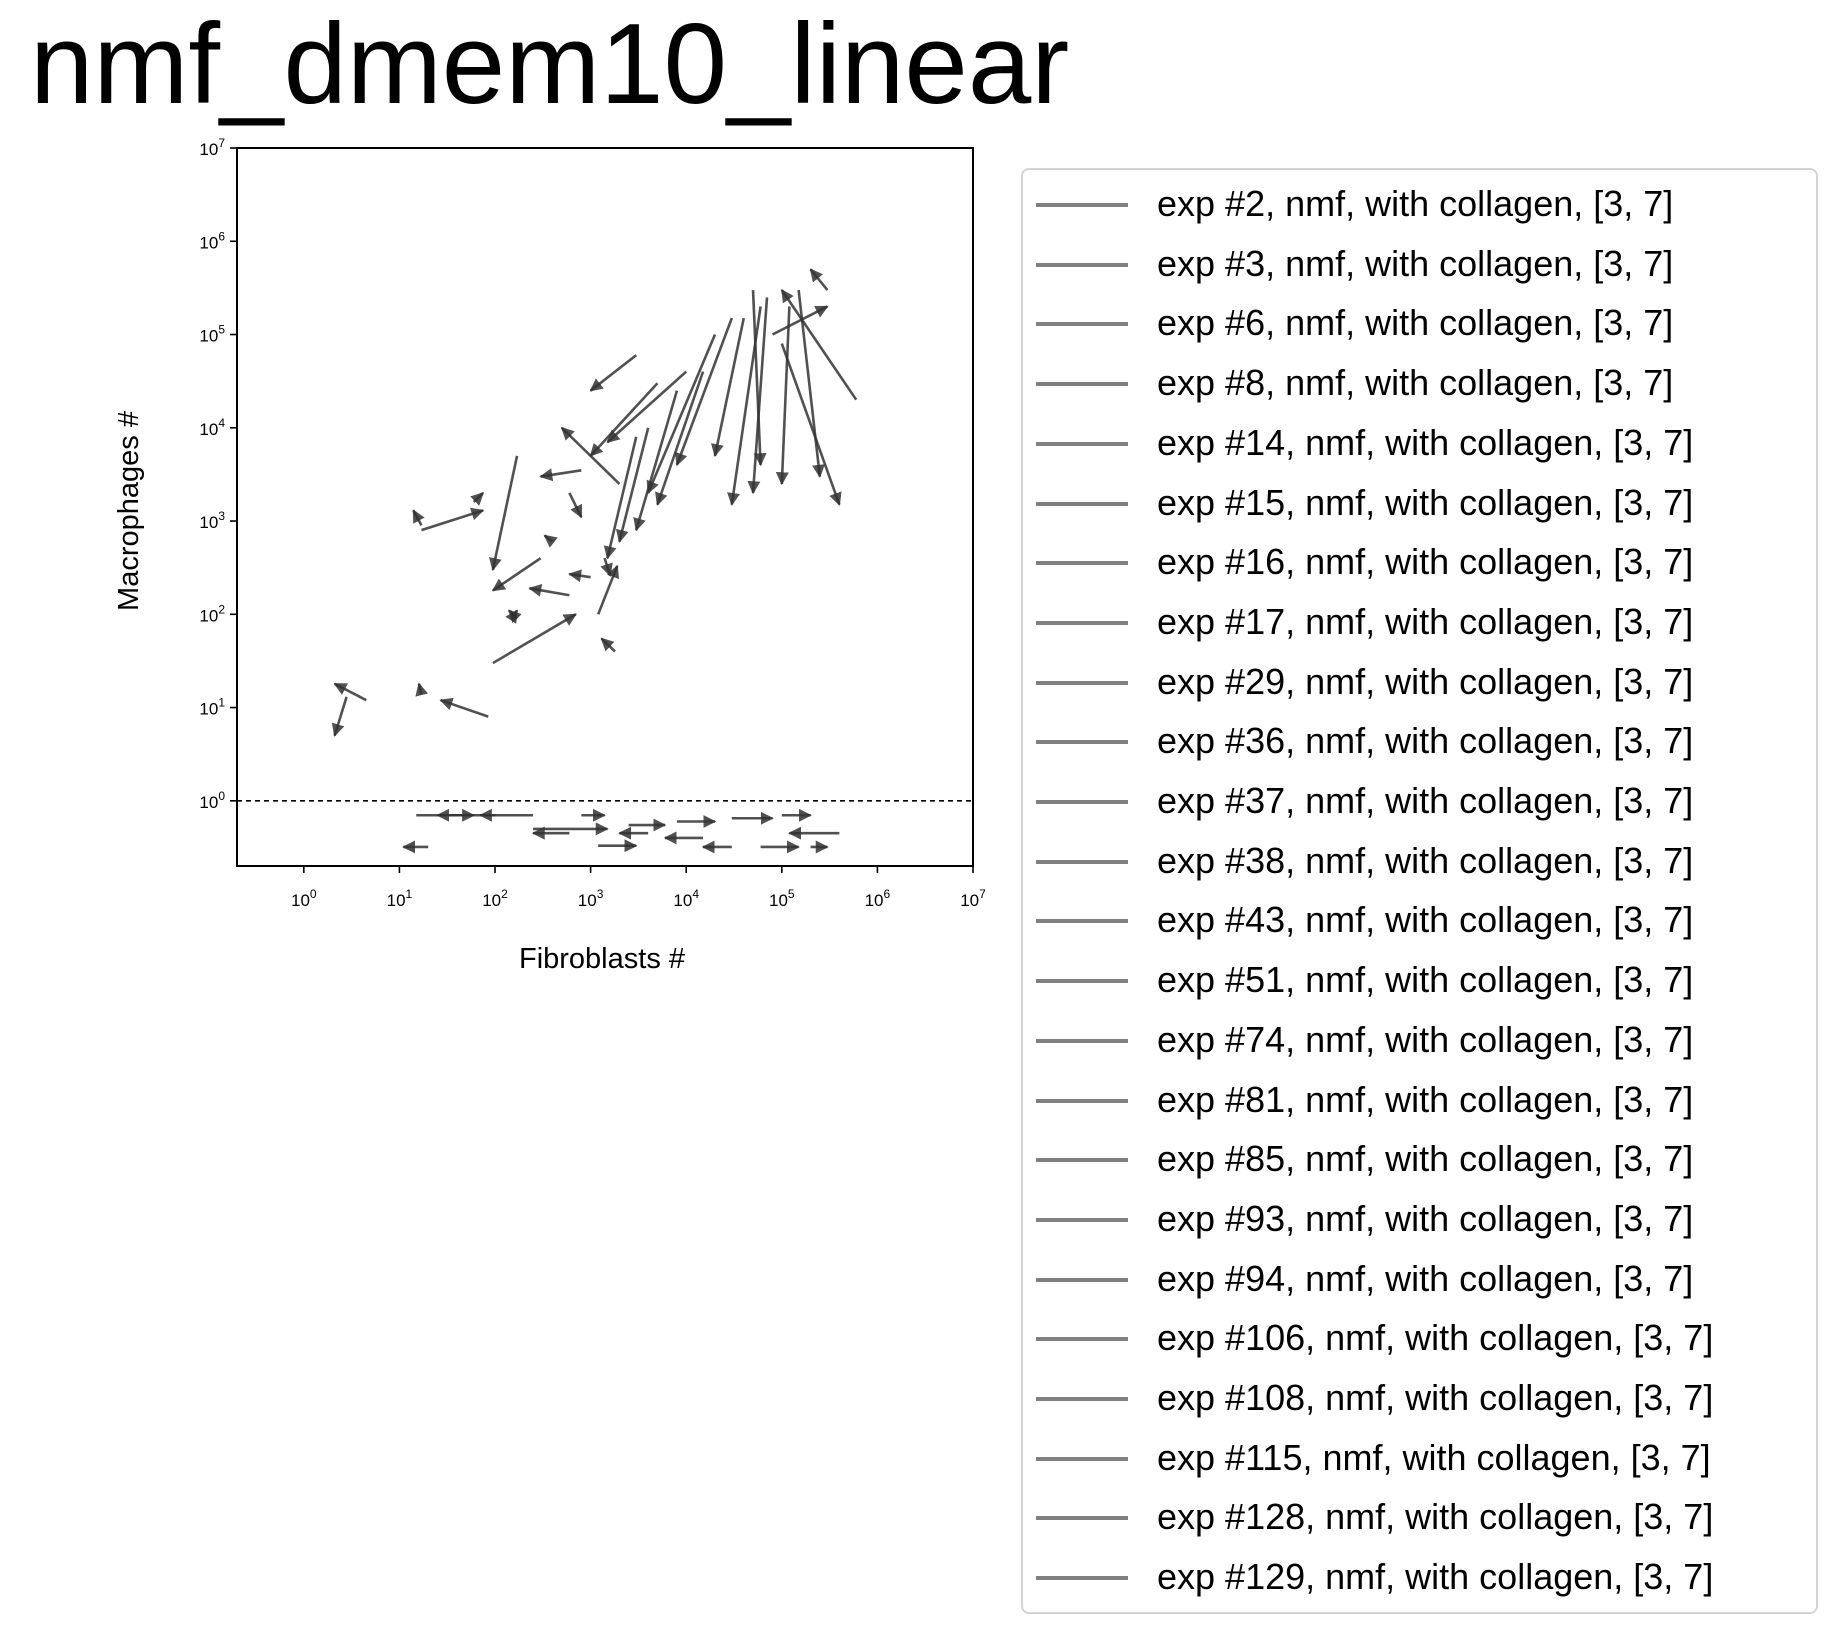 The height and width of the screenshot is (1633, 1840). I want to click on x-tick-label: 10⁶, so click(878, 898).